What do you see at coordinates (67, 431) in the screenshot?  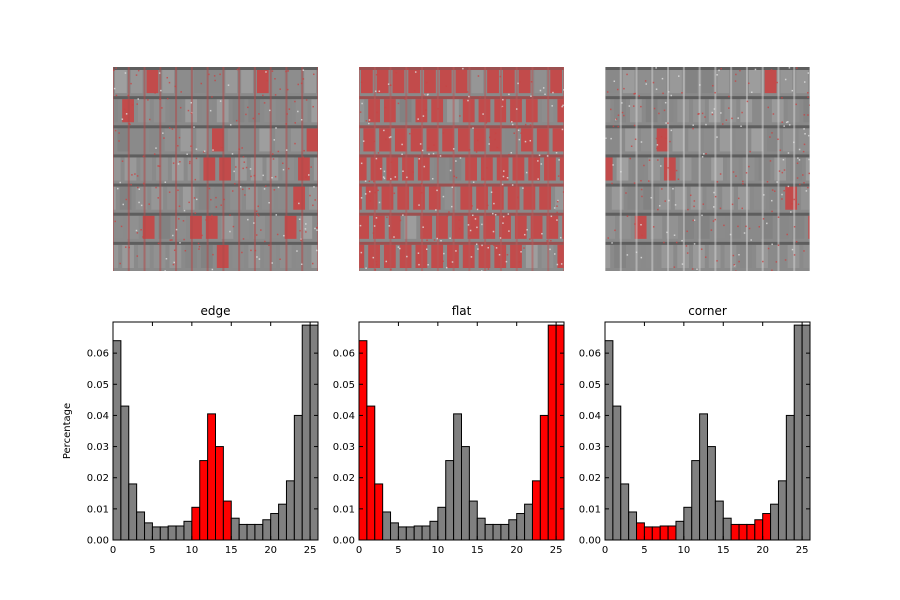 I see `y-axis-label: Percentage` at bounding box center [67, 431].